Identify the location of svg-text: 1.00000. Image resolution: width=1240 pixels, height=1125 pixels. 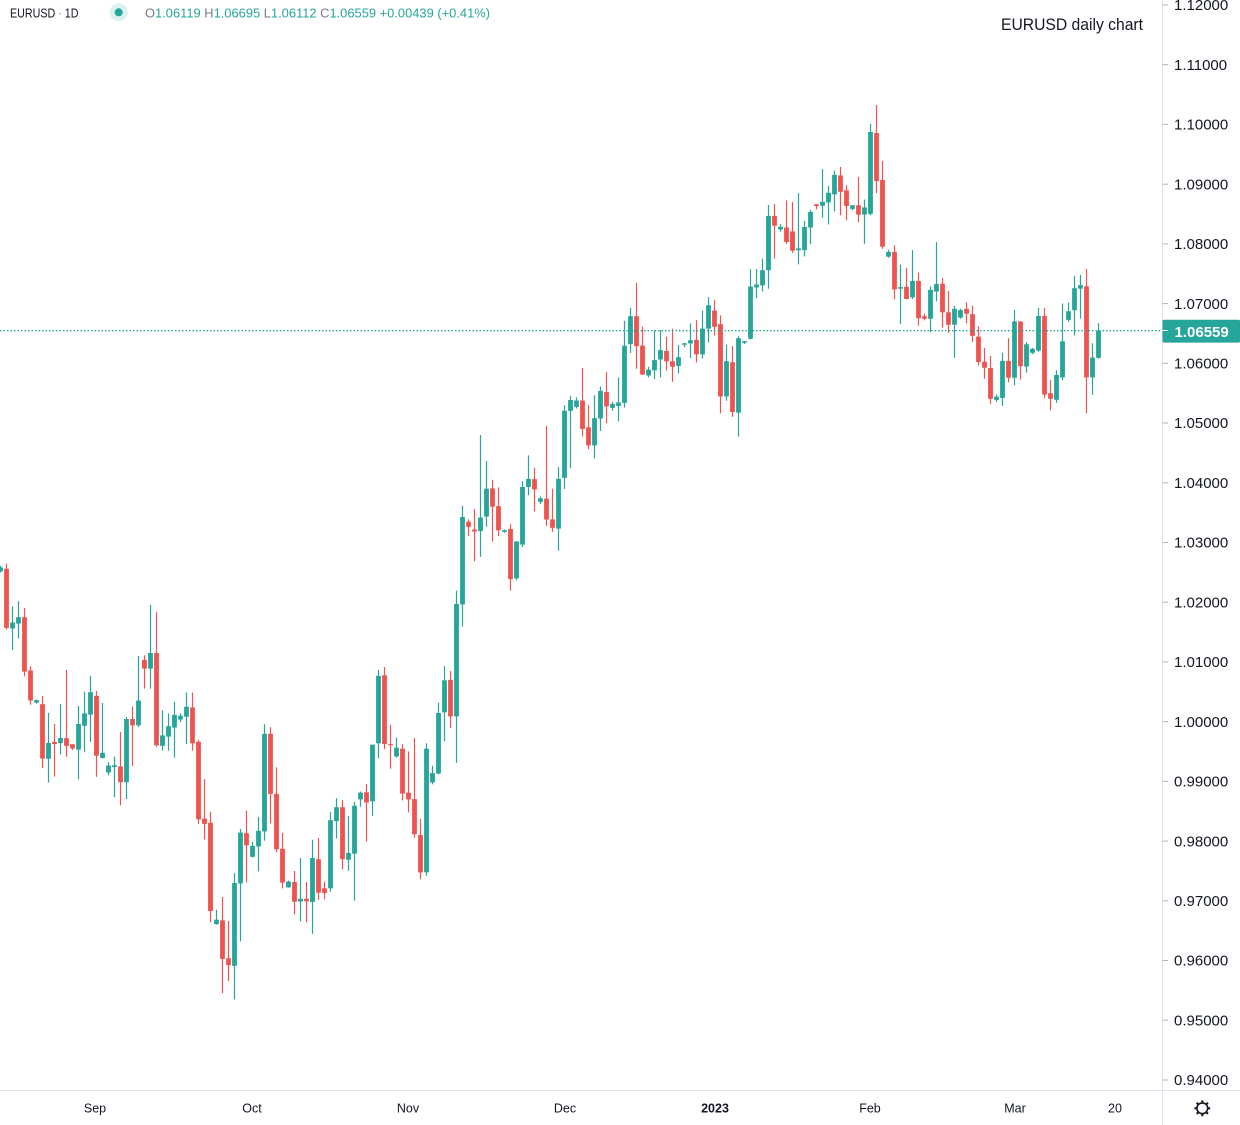
(1201, 722).